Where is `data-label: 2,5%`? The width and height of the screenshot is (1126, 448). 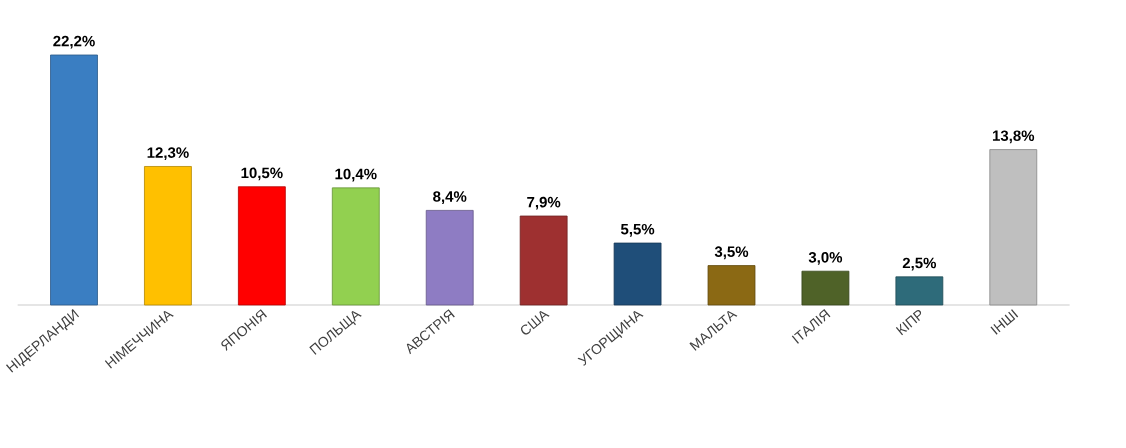
data-label: 2,5% is located at coordinates (919, 264).